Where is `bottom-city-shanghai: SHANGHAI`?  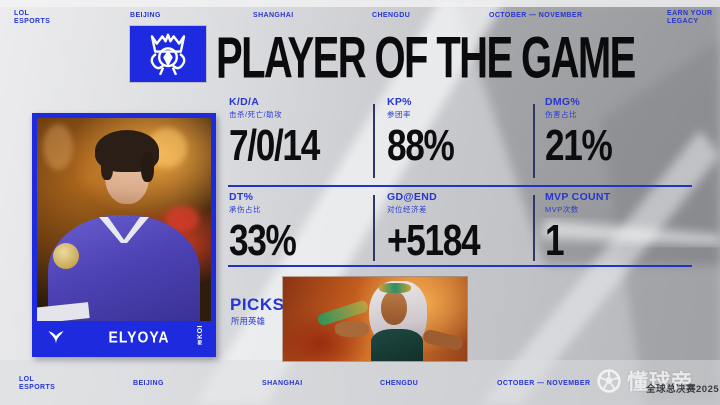
bottom-city-shanghai: SHANGHAI is located at coordinates (282, 383).